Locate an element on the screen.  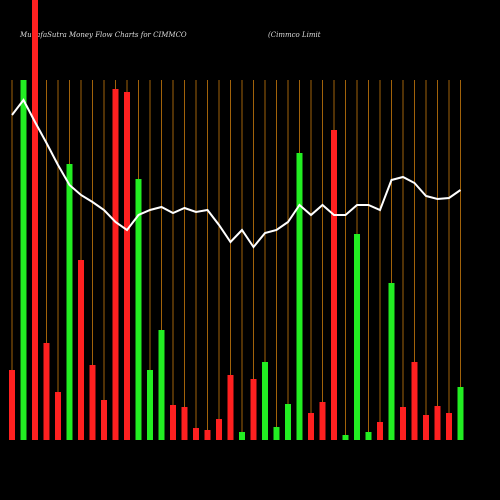
chart-subtitle: (Cimmco Limit is located at coordinates (294, 35).